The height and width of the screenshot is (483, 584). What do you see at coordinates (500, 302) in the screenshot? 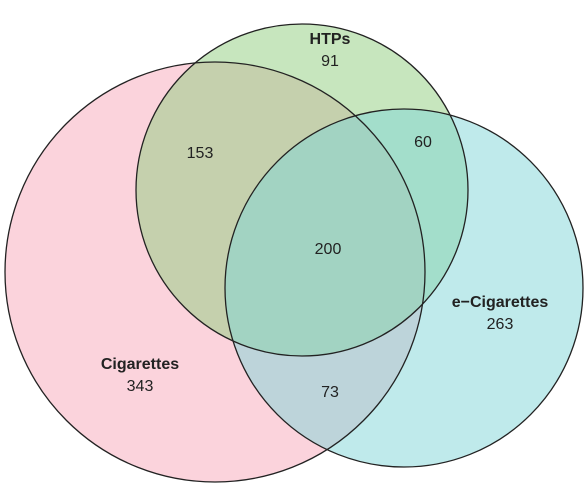
I see `set-name: e−Cigarettes` at bounding box center [500, 302].